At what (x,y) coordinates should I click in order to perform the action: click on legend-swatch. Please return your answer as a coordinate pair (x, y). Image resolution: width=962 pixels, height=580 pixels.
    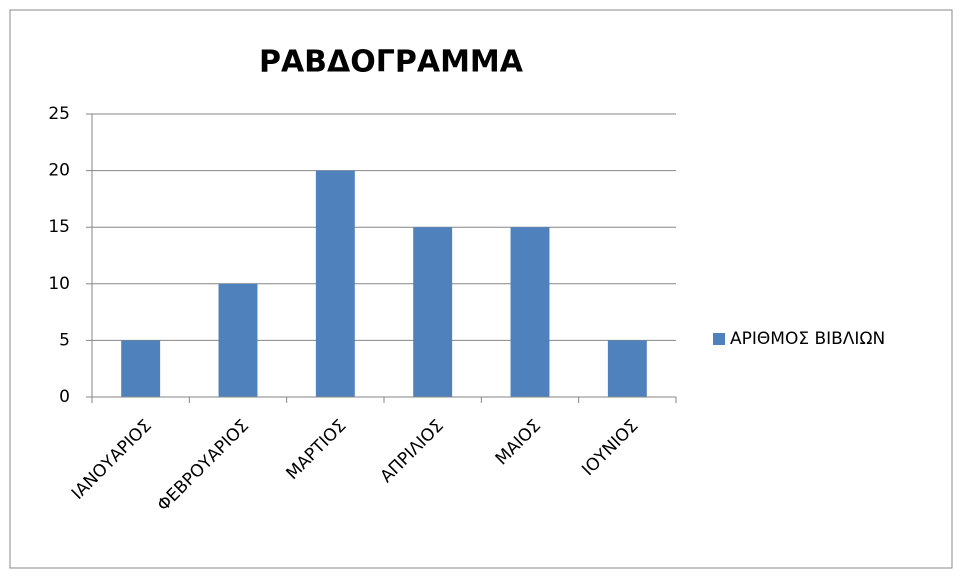
    Looking at the image, I should click on (719, 339).